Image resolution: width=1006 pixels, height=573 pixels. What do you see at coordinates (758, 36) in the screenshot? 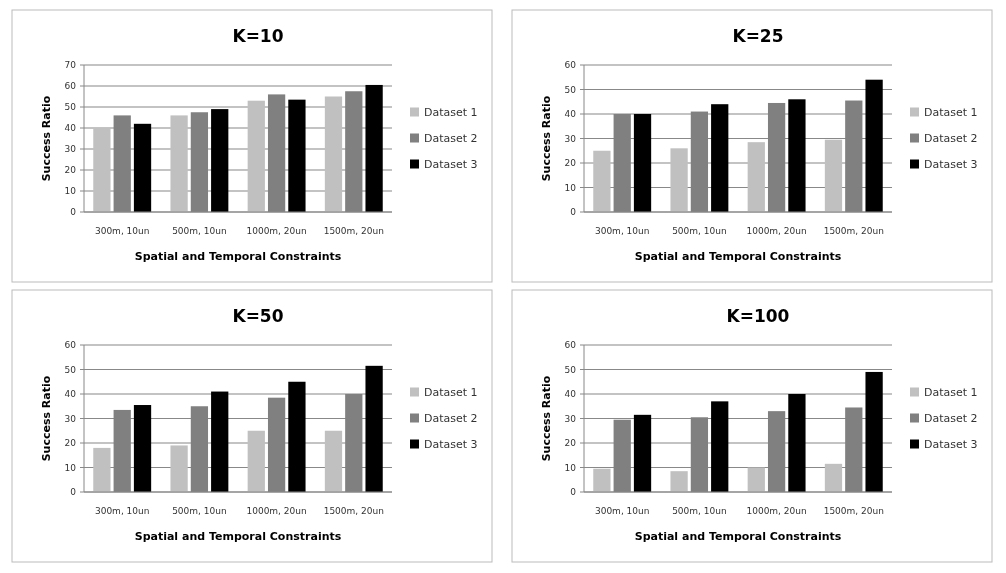
I see `chart-title: K=25` at bounding box center [758, 36].